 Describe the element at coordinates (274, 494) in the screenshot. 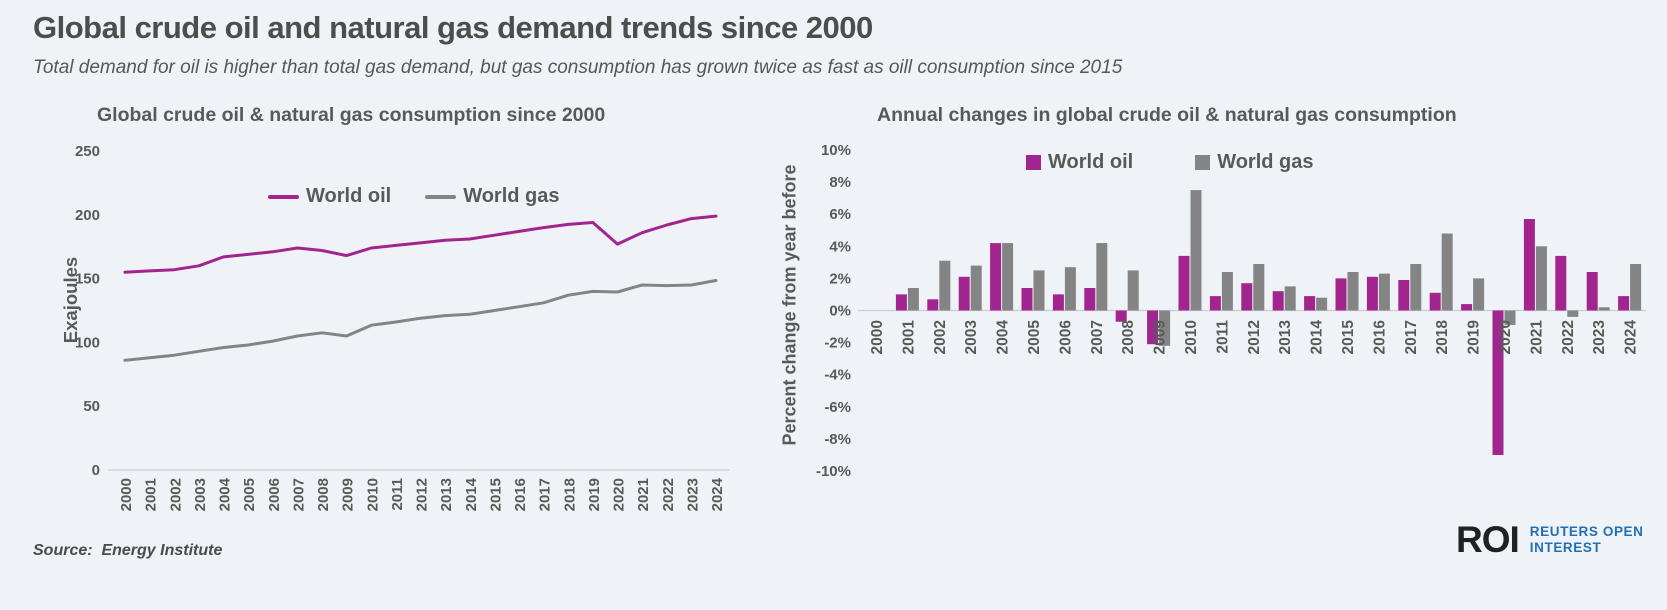

I see `x-tick-label: 2006` at that location.